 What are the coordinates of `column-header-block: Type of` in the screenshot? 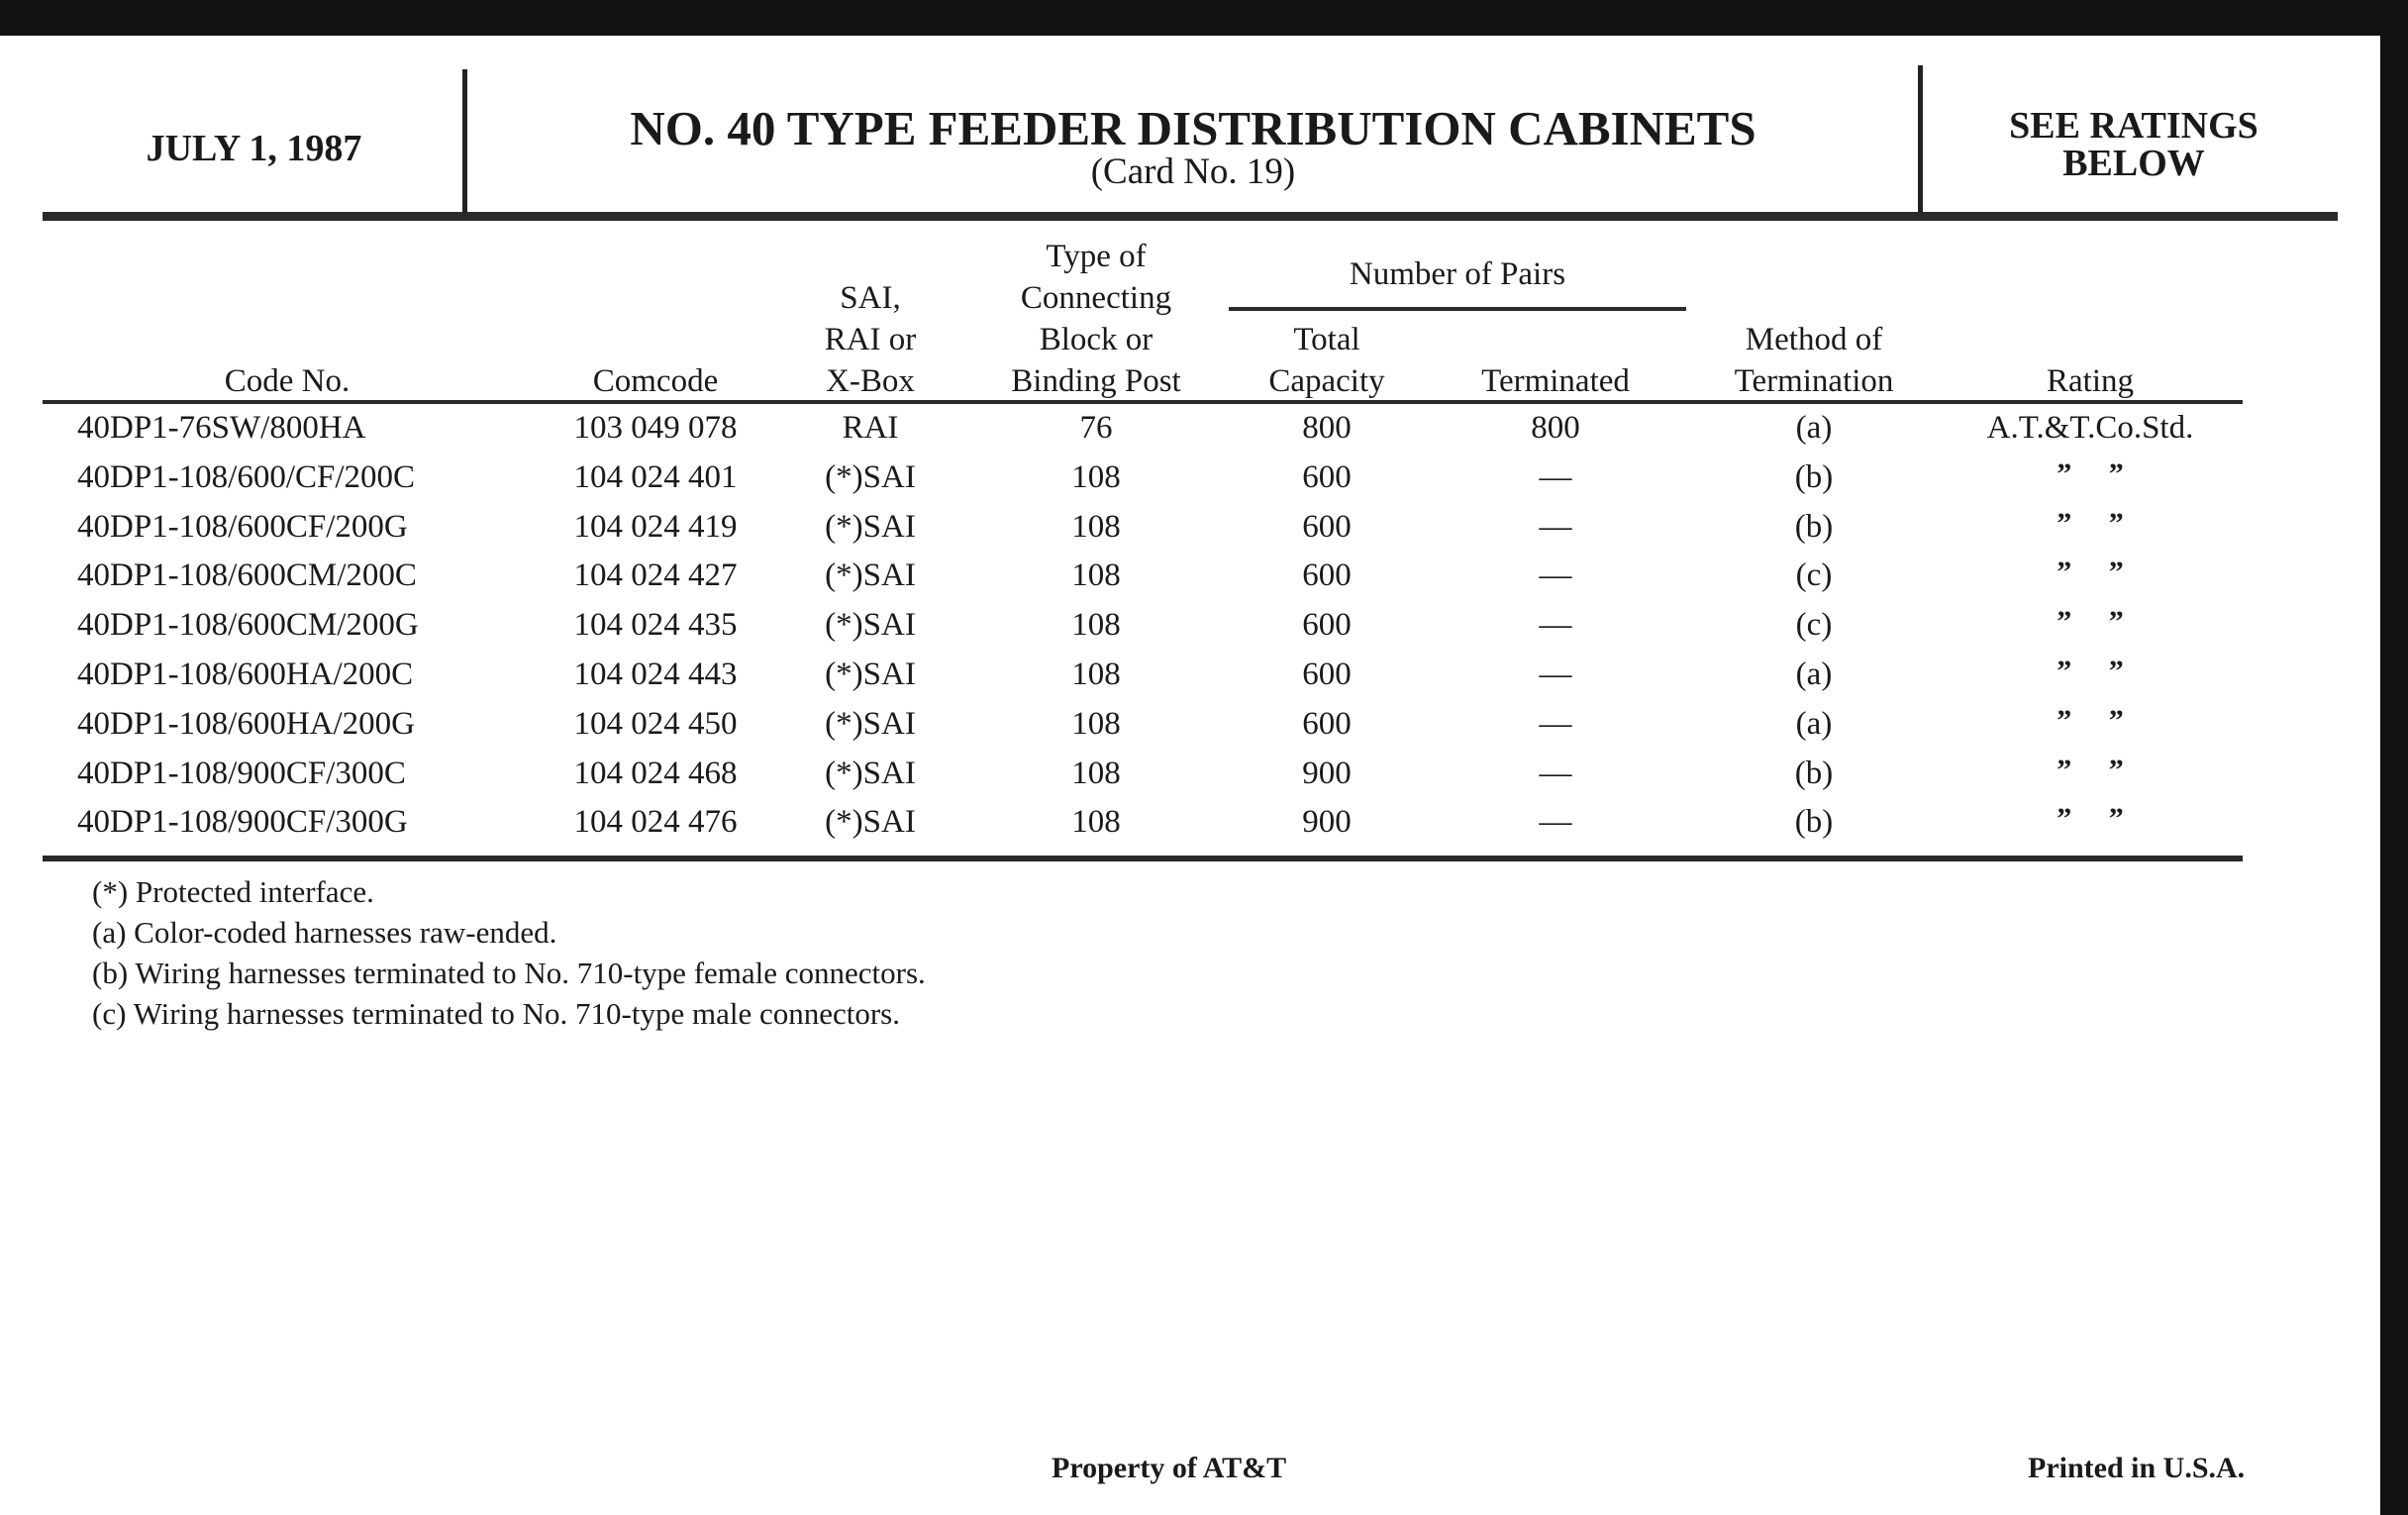 It's located at (1096, 256).